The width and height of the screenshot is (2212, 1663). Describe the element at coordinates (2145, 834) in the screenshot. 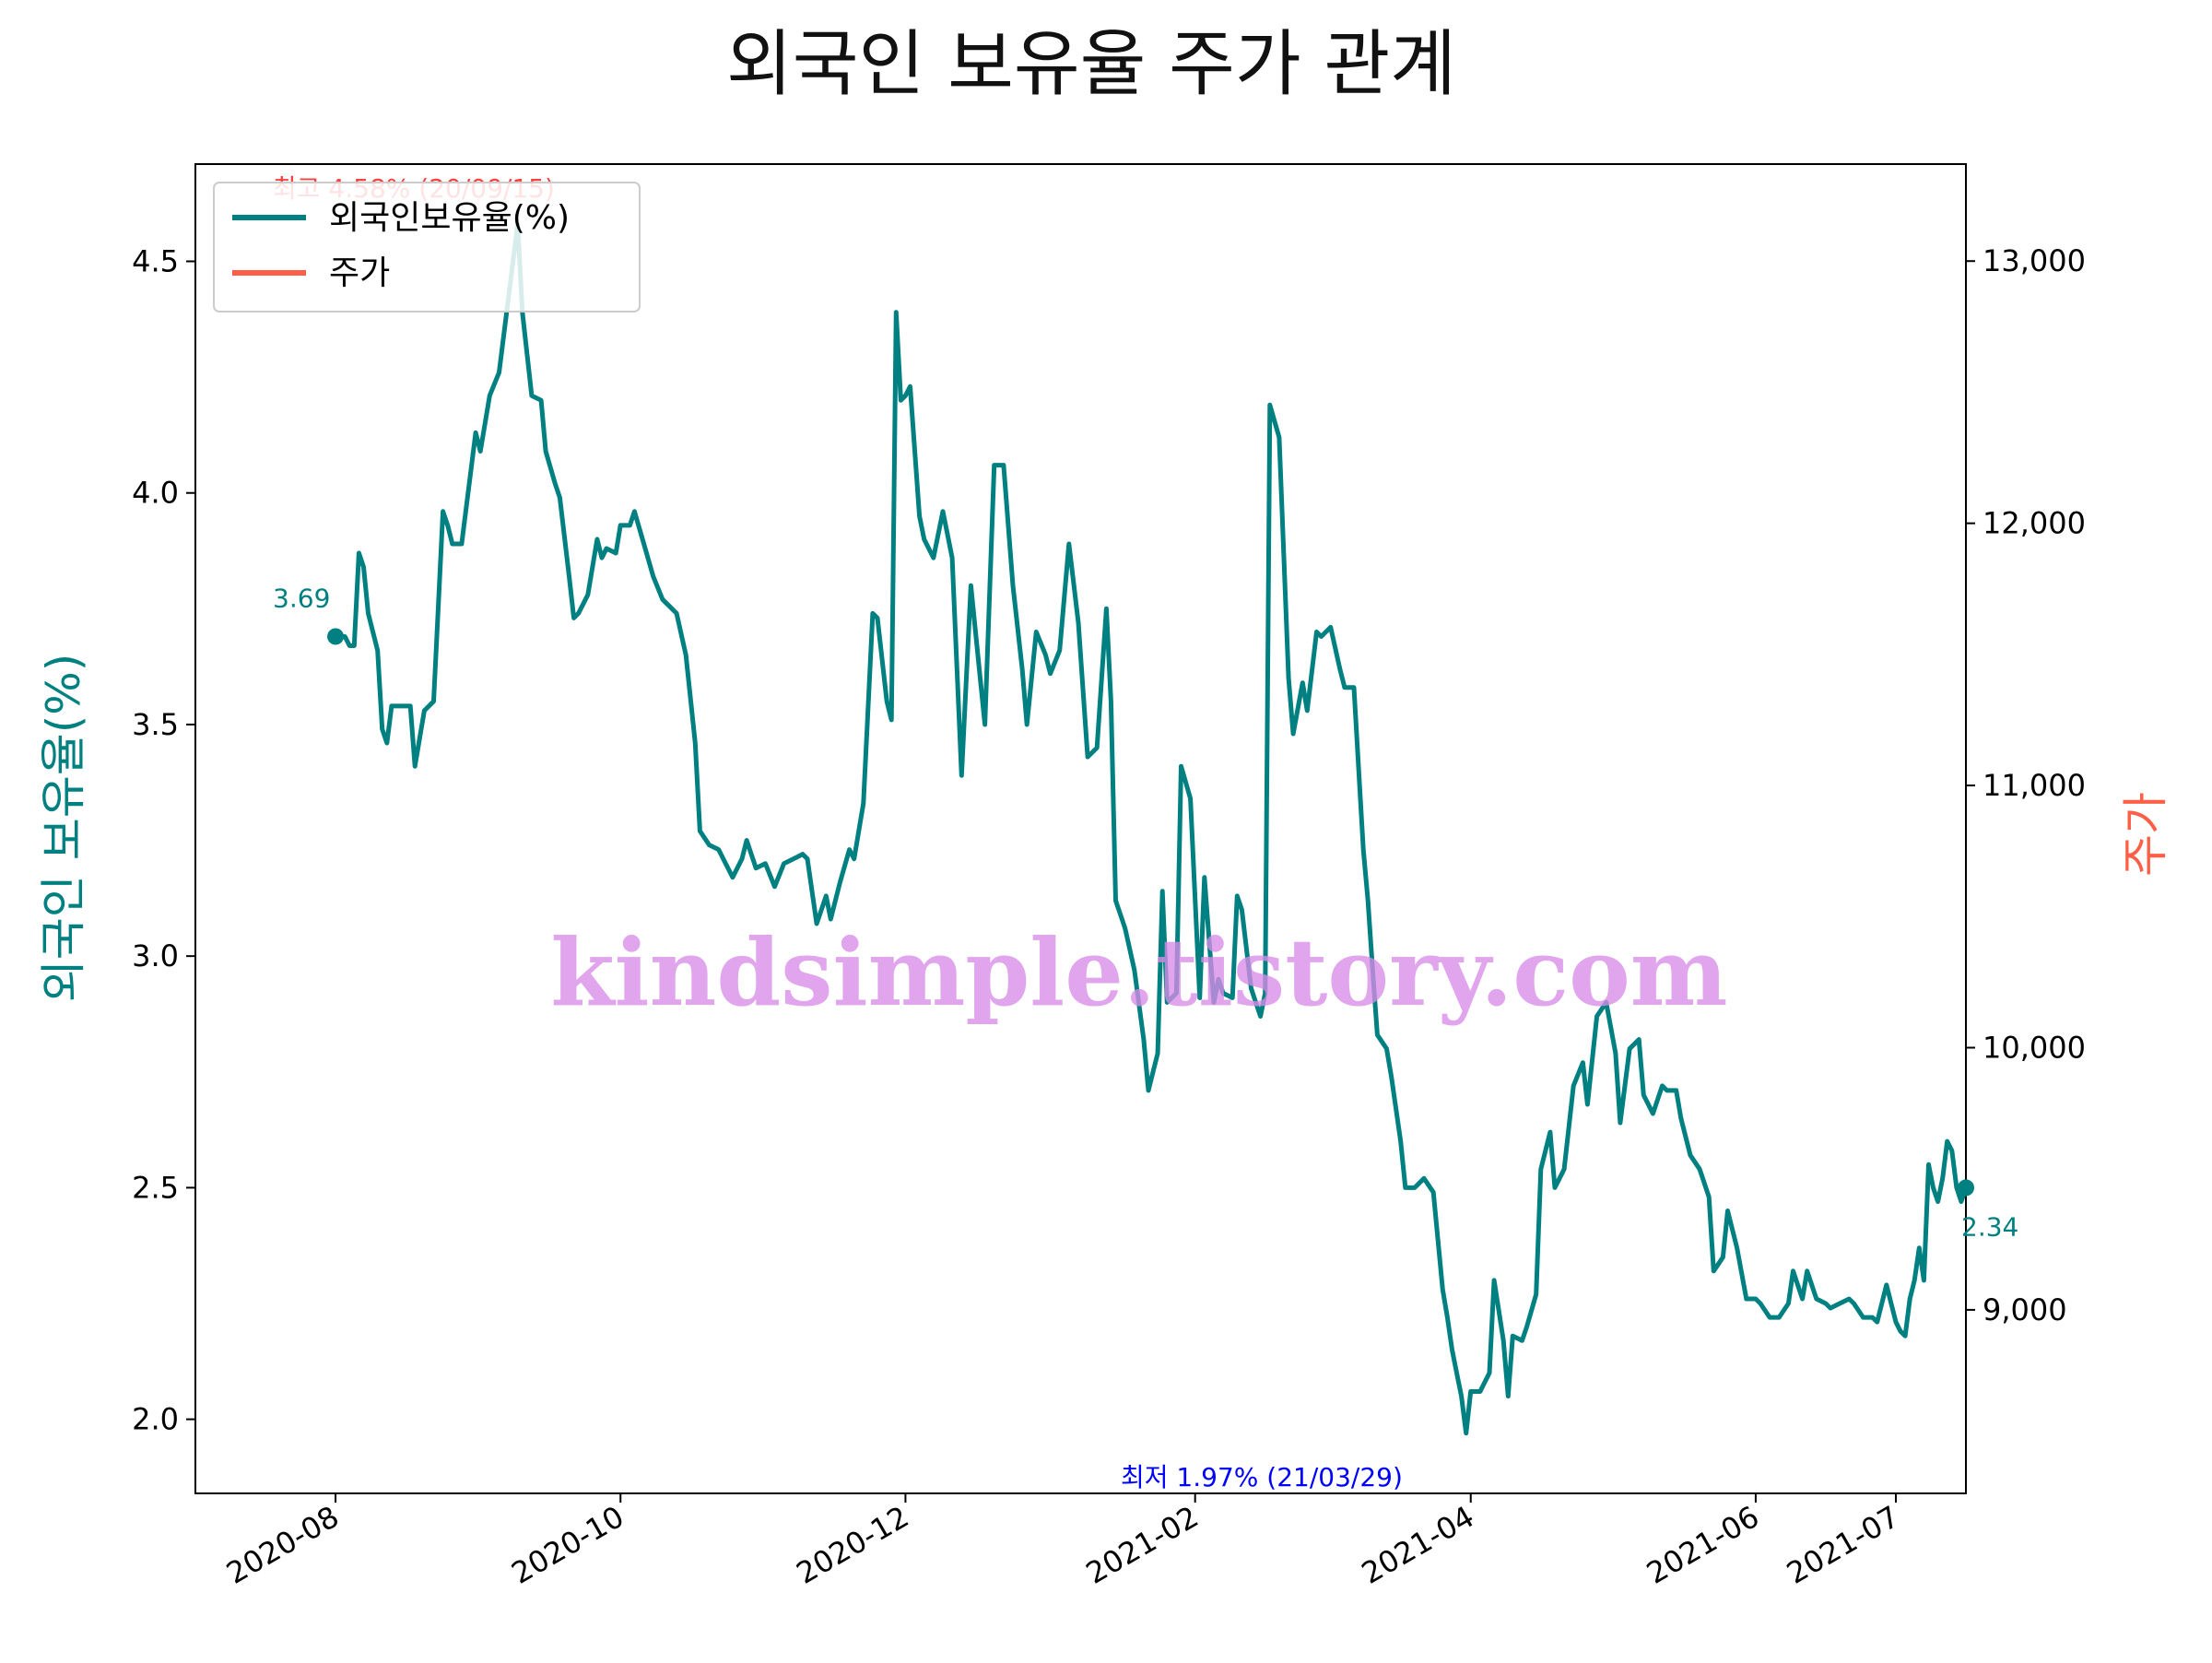

I see `y-axis-label-right: 주가` at that location.